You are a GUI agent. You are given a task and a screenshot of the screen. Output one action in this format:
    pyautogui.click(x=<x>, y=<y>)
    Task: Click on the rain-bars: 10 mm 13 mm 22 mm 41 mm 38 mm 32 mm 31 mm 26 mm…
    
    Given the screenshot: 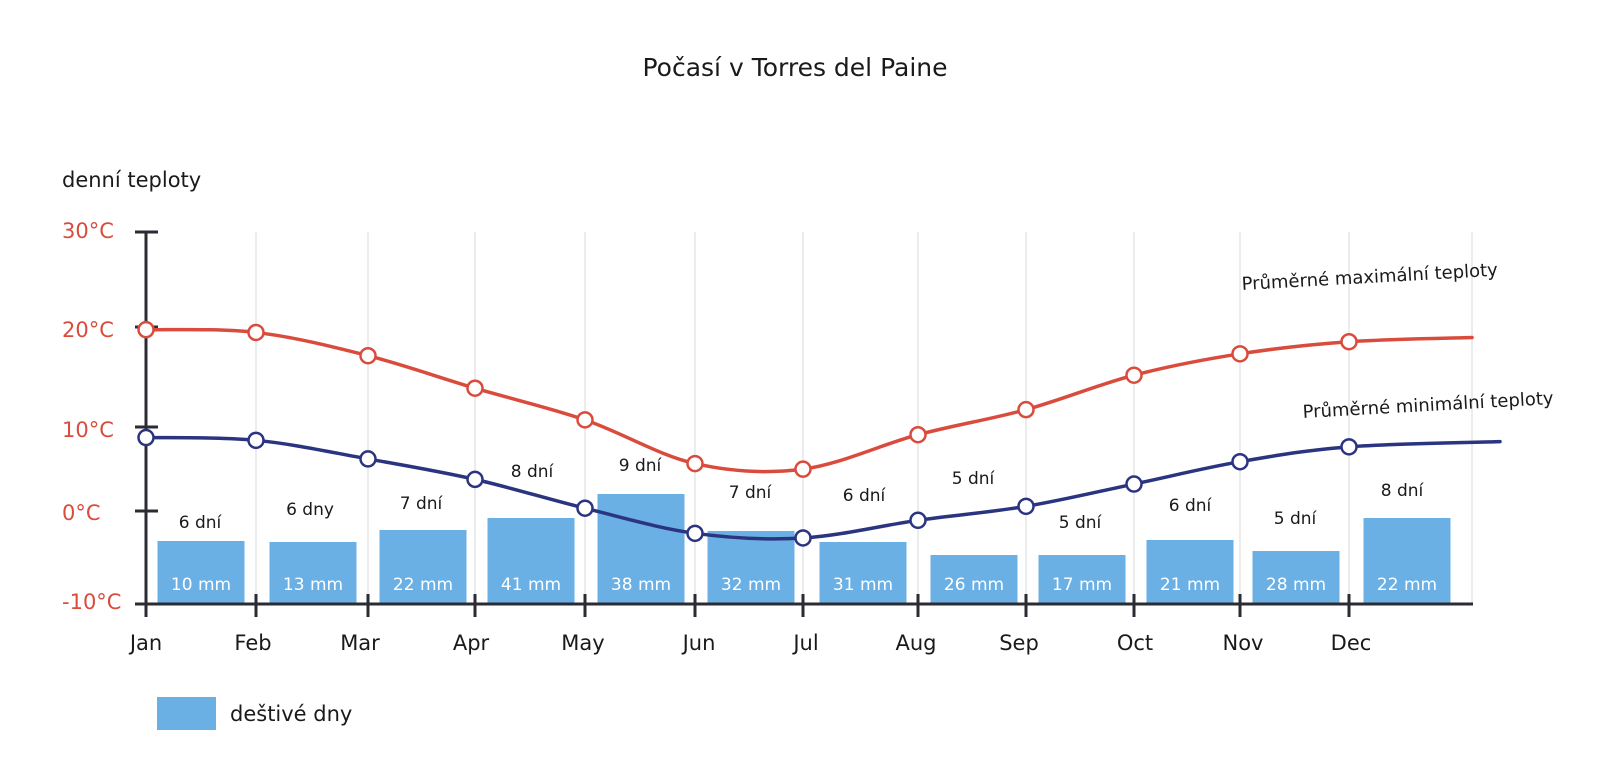 What is the action you would take?
    pyautogui.click(x=804, y=549)
    